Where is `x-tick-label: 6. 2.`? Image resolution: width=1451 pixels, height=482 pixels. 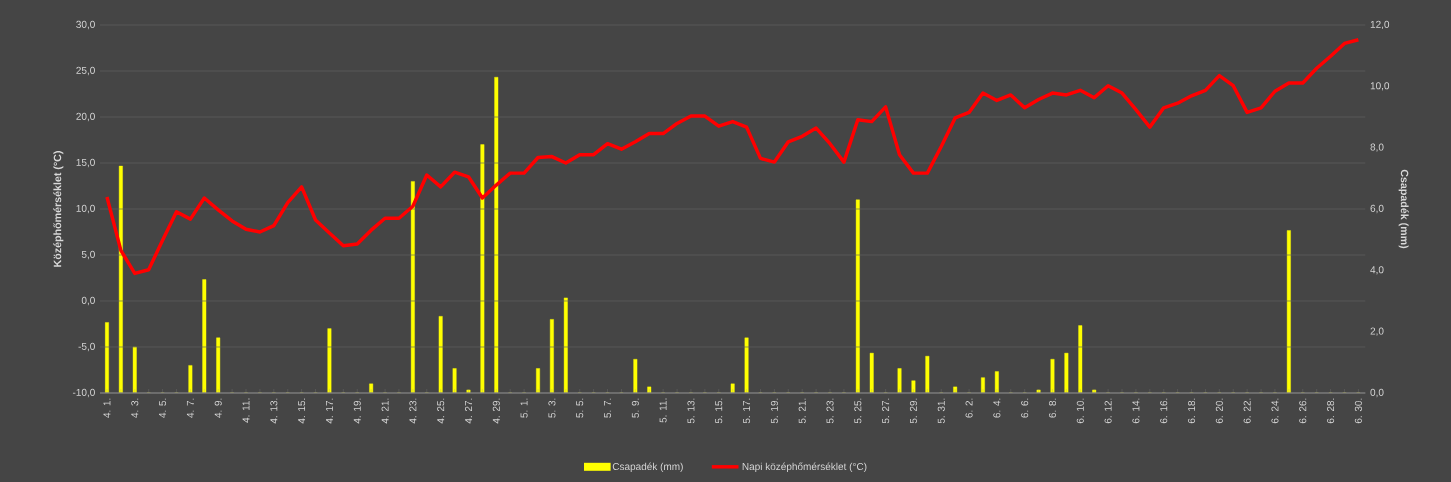
x-tick-label: 6. 2. is located at coordinates (969, 408).